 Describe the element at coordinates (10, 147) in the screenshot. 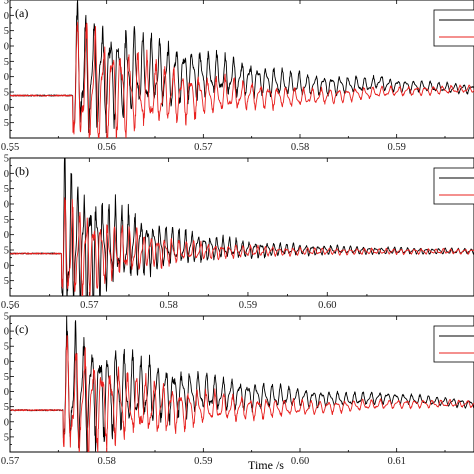

I see `x-tick-label: 0.55` at that location.